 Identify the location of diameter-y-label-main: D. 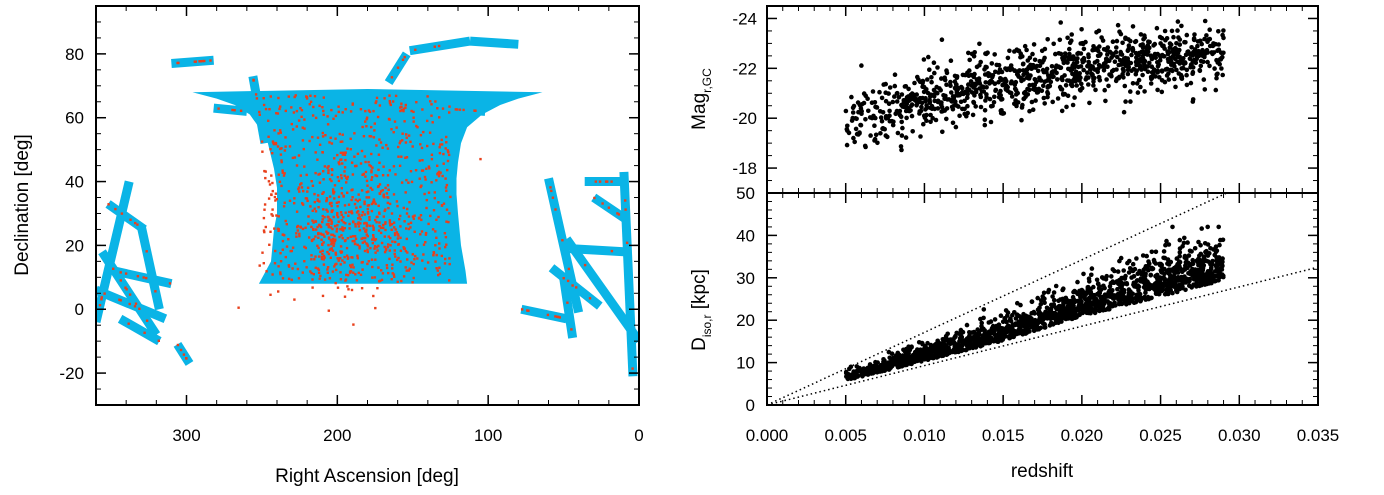
(699, 344).